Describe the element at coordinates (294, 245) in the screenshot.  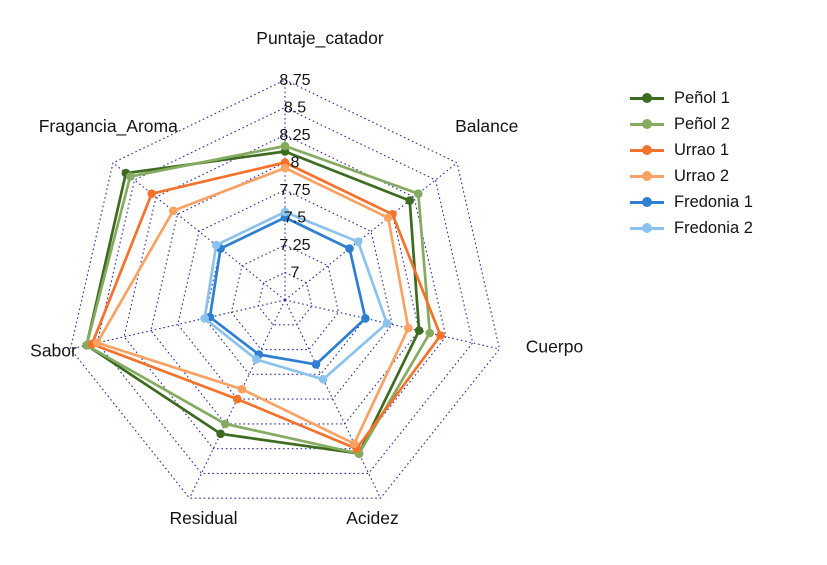
I see `tick-label: 7.25` at that location.